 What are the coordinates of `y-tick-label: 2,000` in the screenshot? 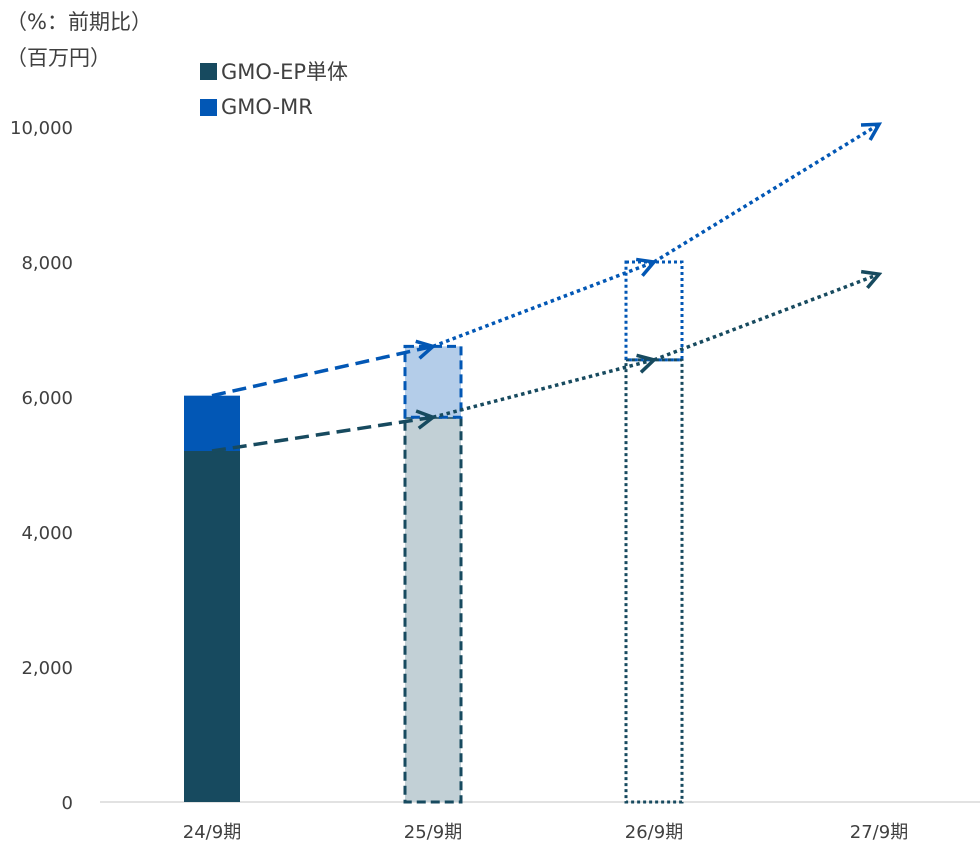 It's located at (47, 668).